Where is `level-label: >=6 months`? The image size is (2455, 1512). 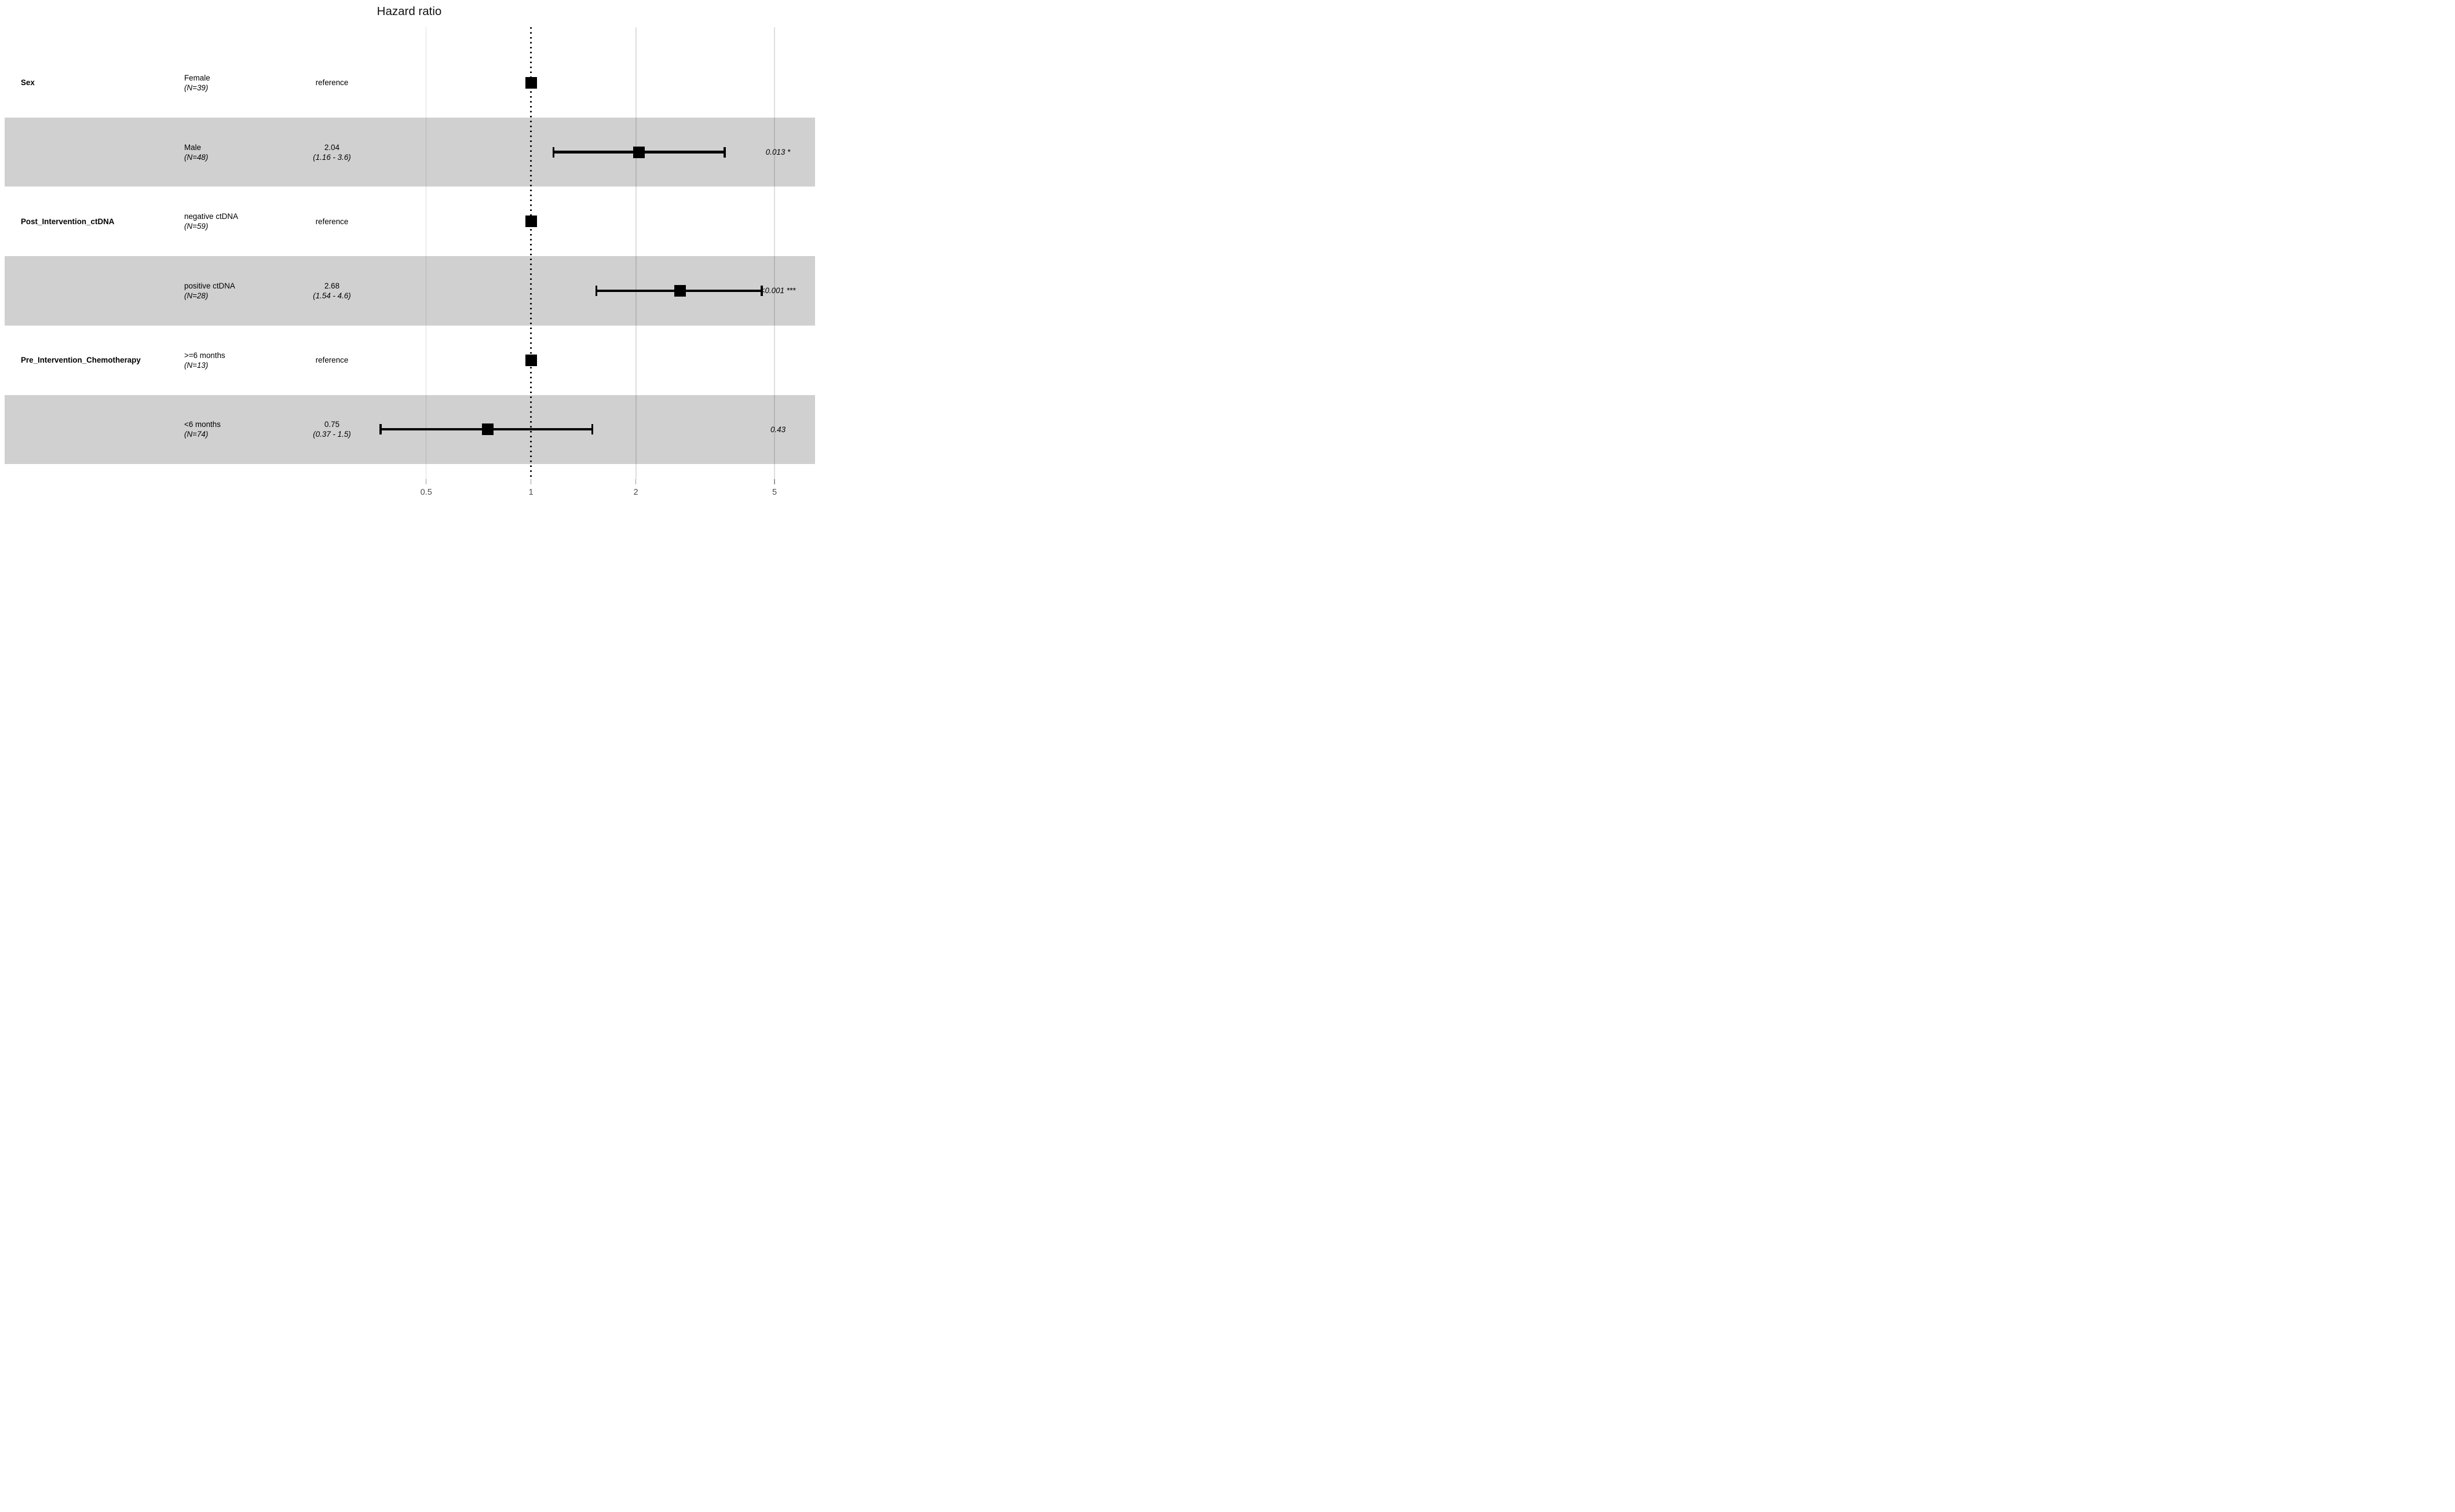
level-label: >=6 months is located at coordinates (204, 355).